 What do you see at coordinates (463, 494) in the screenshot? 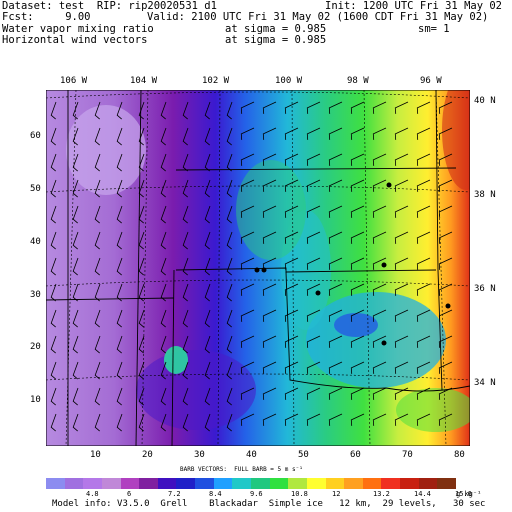
I see `legend-tick-label: 15.6` at bounding box center [463, 494].